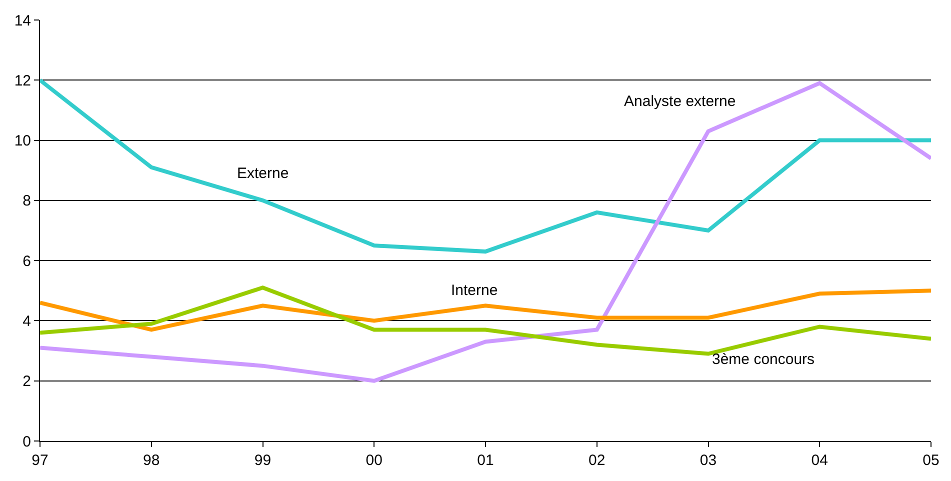 Image resolution: width=951 pixels, height=481 pixels. Describe the element at coordinates (263, 460) in the screenshot. I see `x-tick-label: 99` at that location.